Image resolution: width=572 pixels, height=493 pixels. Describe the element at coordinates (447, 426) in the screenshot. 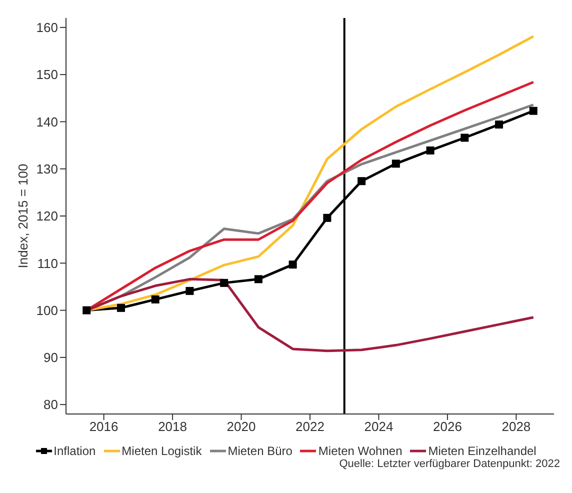

I see `x-tick-label: 2026` at that location.